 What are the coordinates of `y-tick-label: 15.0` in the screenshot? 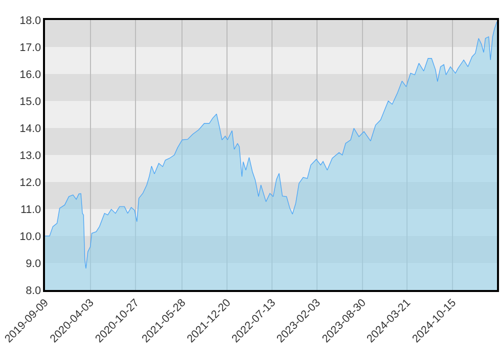 It's located at (31, 102).